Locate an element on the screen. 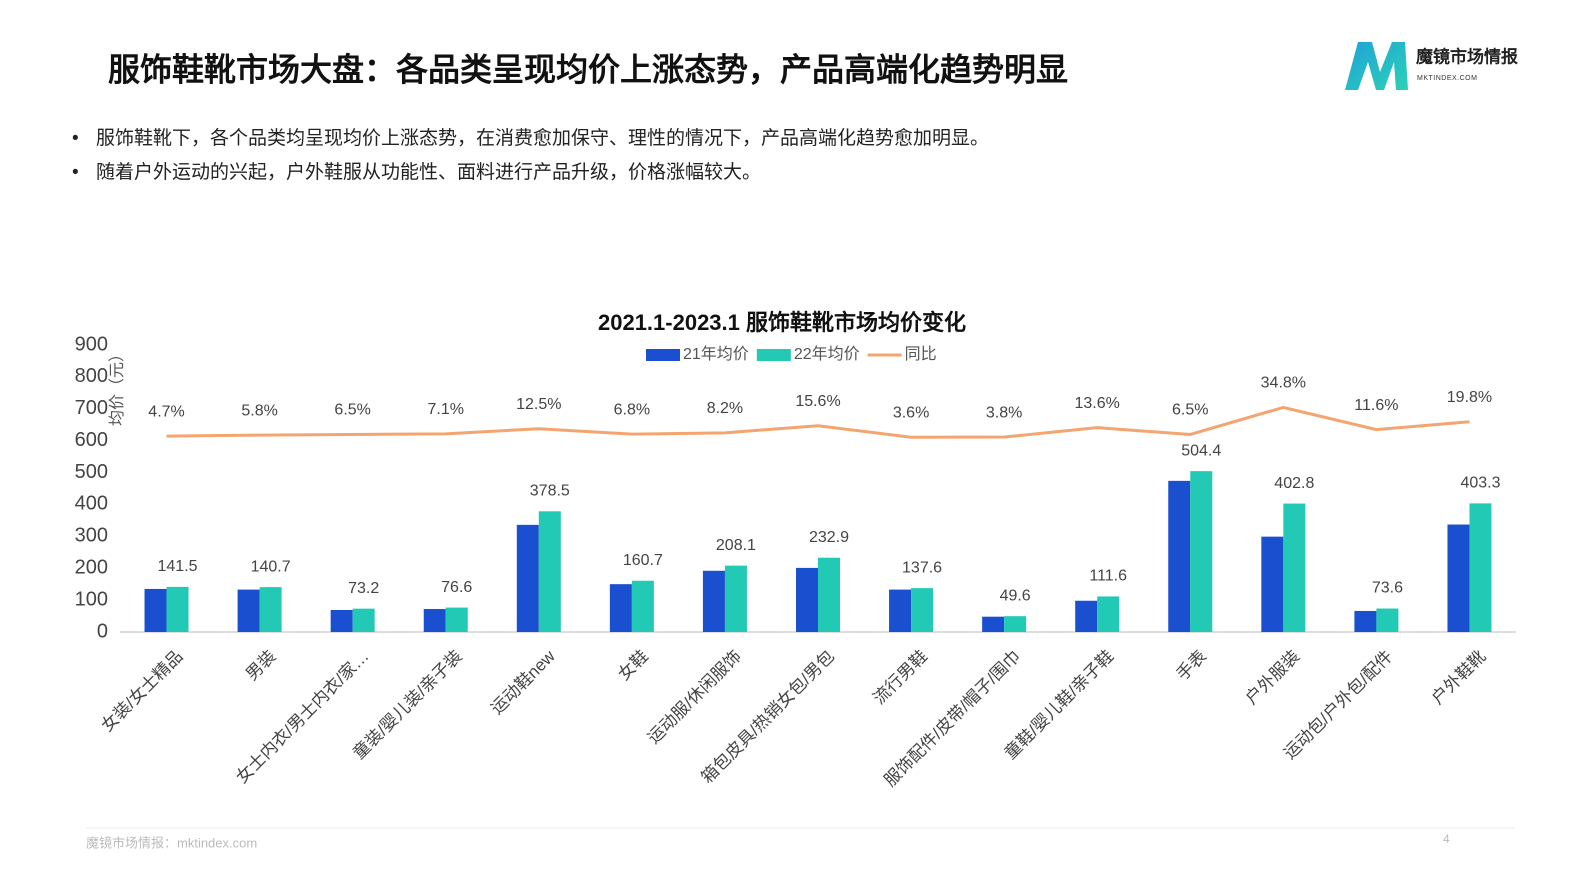  data-label: 111.6 is located at coordinates (1108, 576).